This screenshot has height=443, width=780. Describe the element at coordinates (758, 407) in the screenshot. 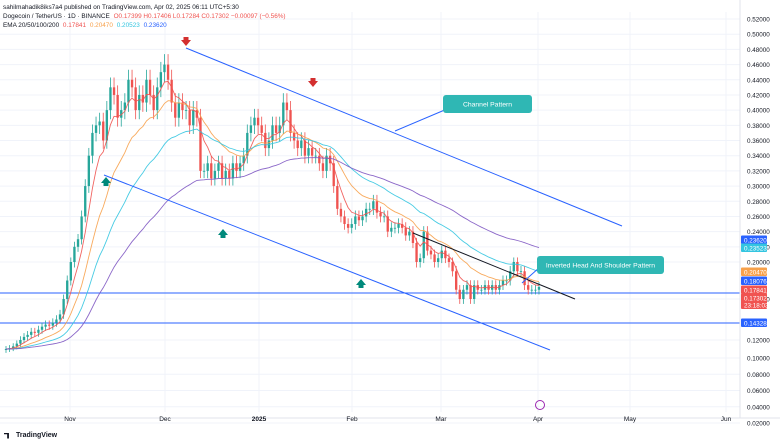

I see `price-tick-label: 0.04000` at that location.